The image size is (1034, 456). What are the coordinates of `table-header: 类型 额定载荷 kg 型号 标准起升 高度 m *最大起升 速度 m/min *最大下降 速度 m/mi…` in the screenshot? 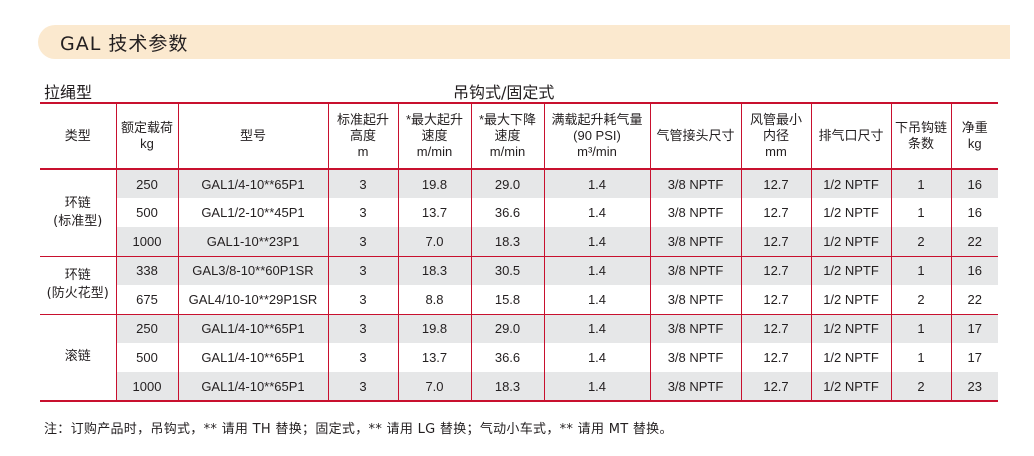 It's located at (519, 136).